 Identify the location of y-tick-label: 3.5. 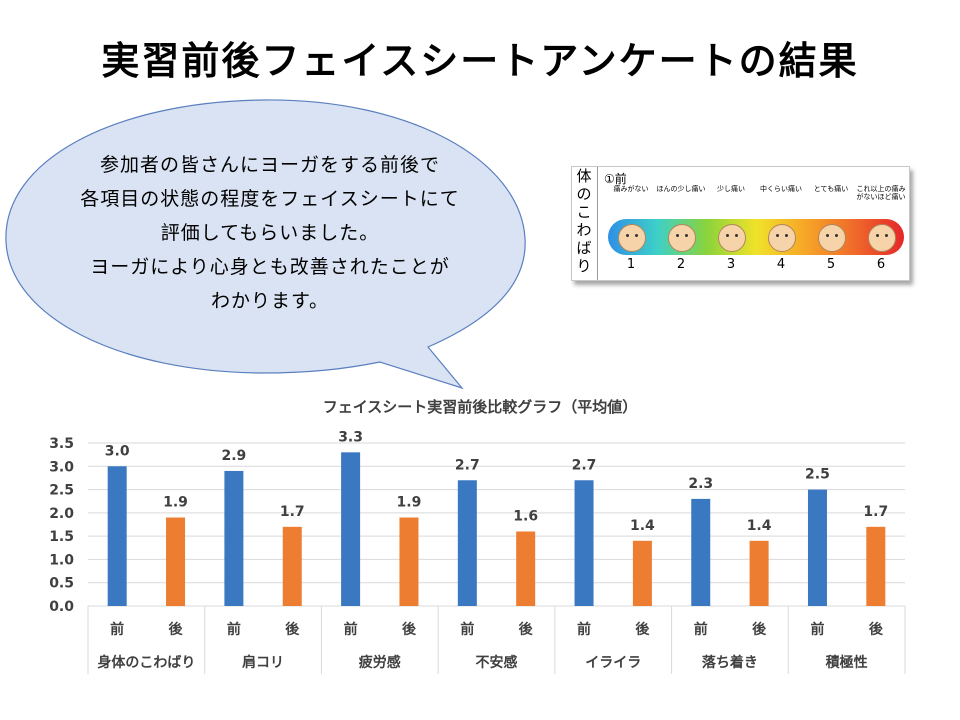
(61, 444).